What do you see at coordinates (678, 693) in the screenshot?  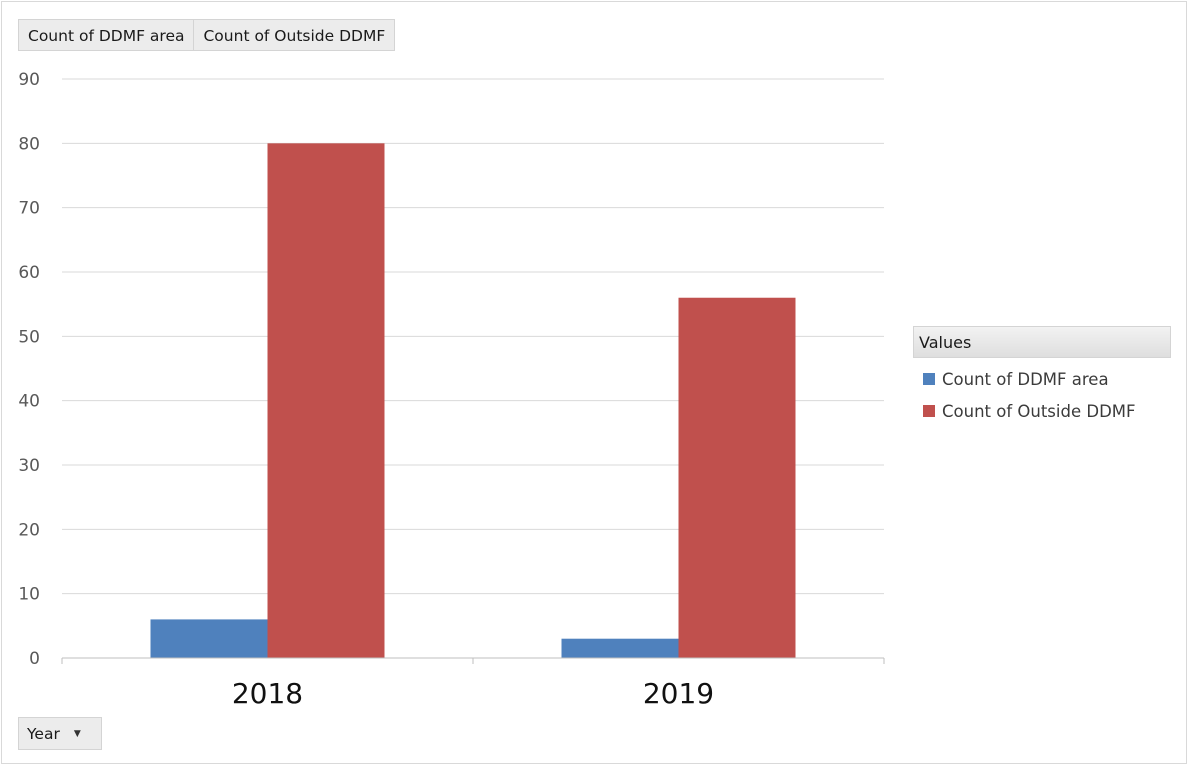 I see `x-tick-label: 2019` at bounding box center [678, 693].